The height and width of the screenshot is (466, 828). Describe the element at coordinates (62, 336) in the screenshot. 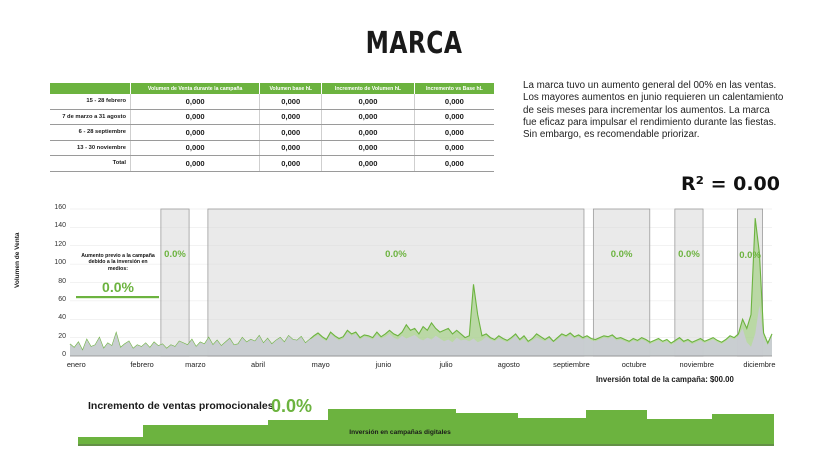

I see `y-tick-label: 20` at that location.